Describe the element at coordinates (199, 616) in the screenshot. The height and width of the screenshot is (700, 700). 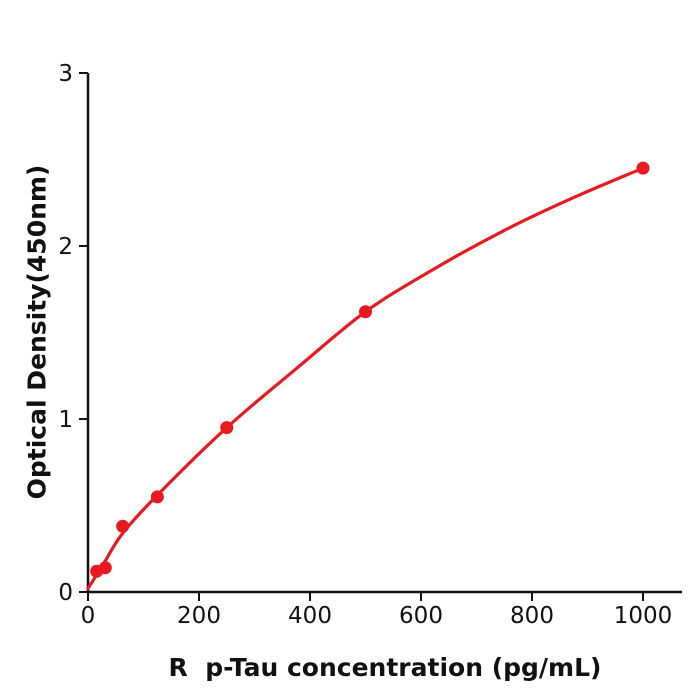
I see `x-tick-label: 200` at that location.